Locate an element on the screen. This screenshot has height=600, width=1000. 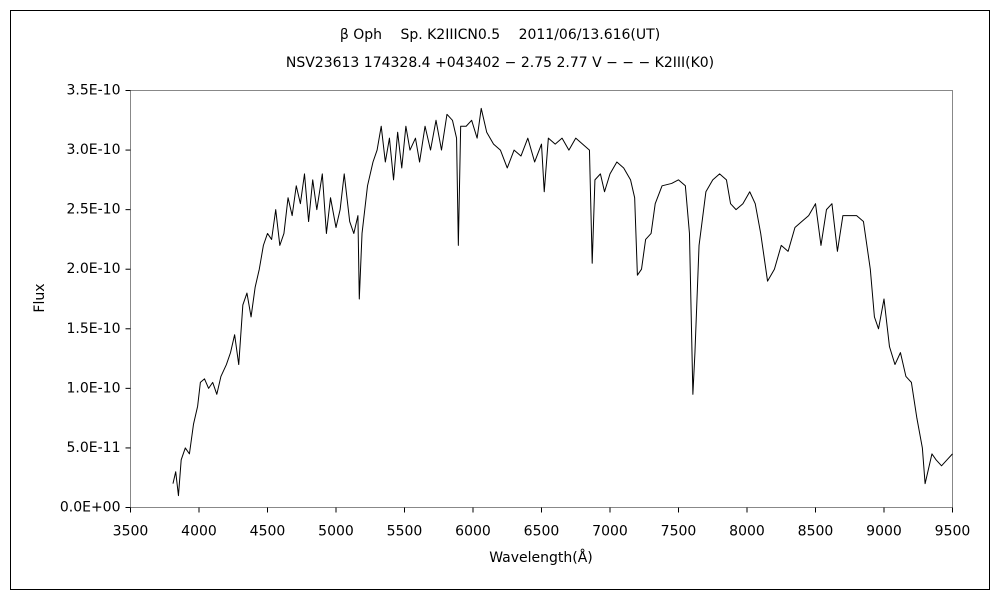
x-tick-label: 4500 is located at coordinates (268, 532).